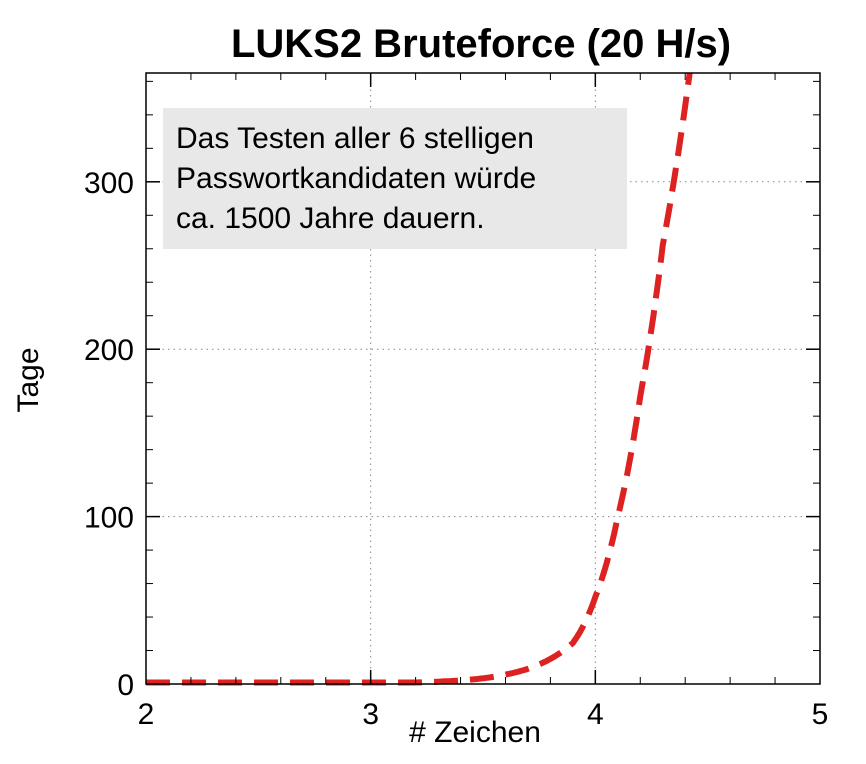 The width and height of the screenshot is (866, 764). Describe the element at coordinates (820, 714) in the screenshot. I see `x-tick-label: 5` at that location.